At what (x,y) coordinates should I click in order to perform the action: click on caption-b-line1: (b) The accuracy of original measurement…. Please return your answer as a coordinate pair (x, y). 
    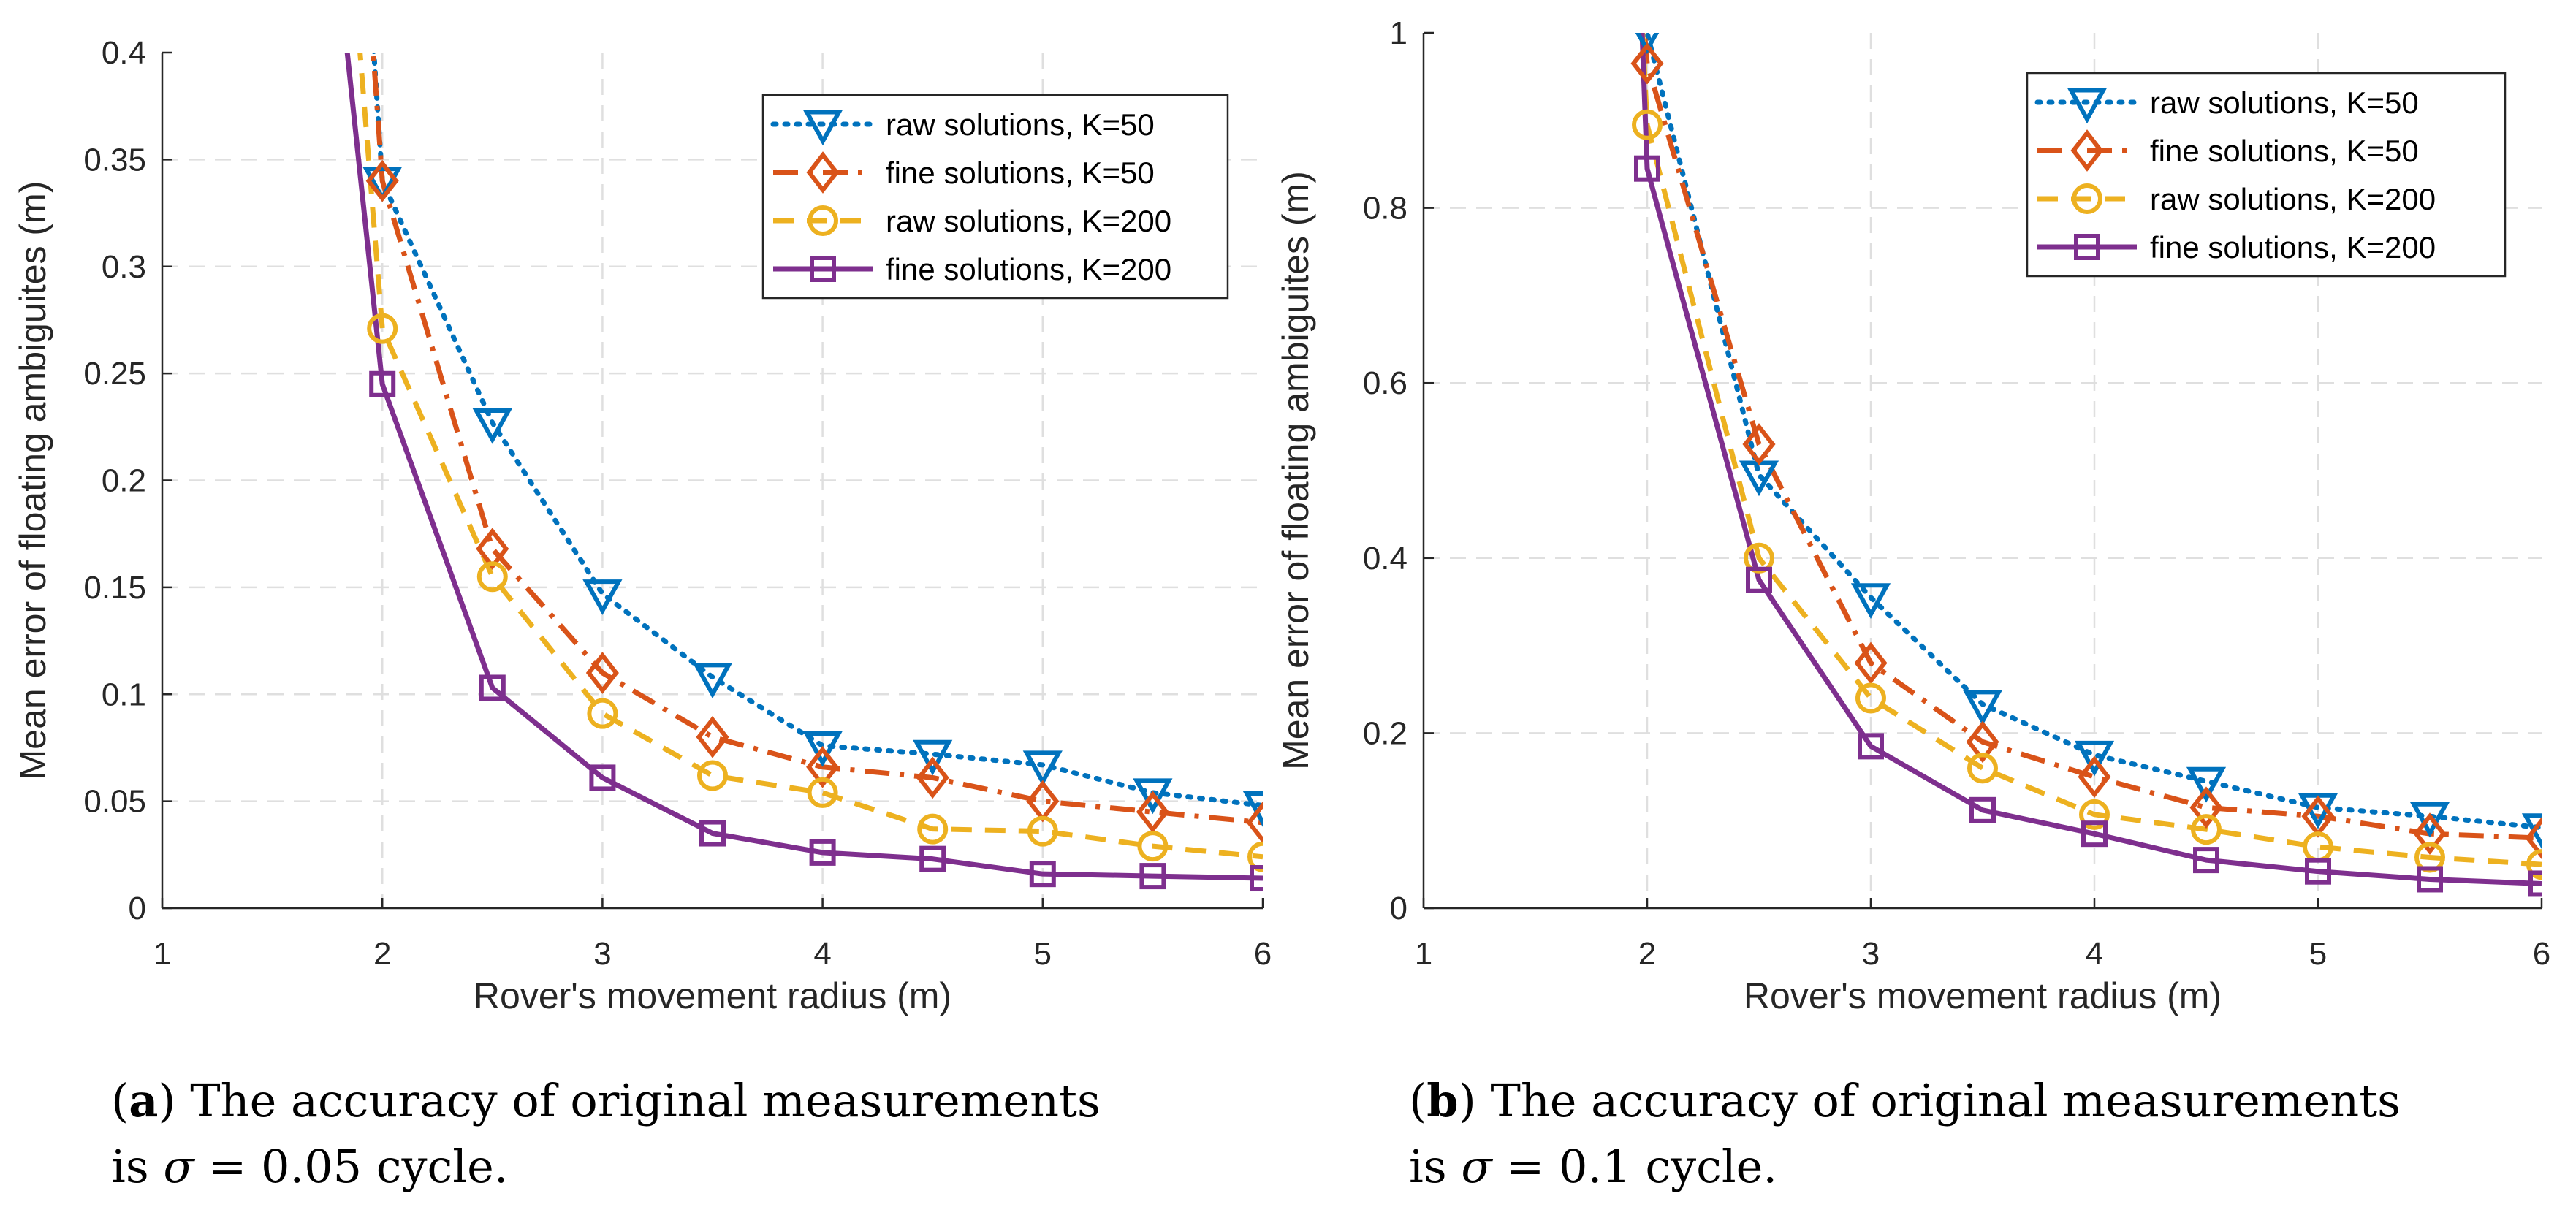
    Looking at the image, I should click on (1905, 1100).